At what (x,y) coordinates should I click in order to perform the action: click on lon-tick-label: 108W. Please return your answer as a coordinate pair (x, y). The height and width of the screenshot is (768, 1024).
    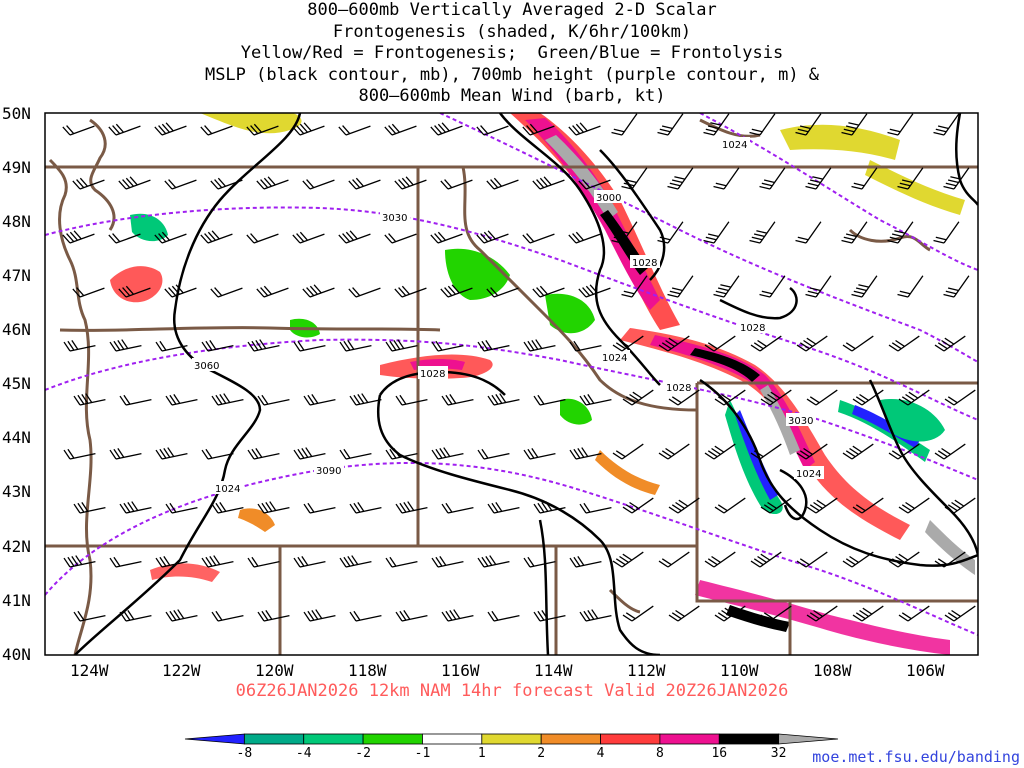
    Looking at the image, I should click on (832, 670).